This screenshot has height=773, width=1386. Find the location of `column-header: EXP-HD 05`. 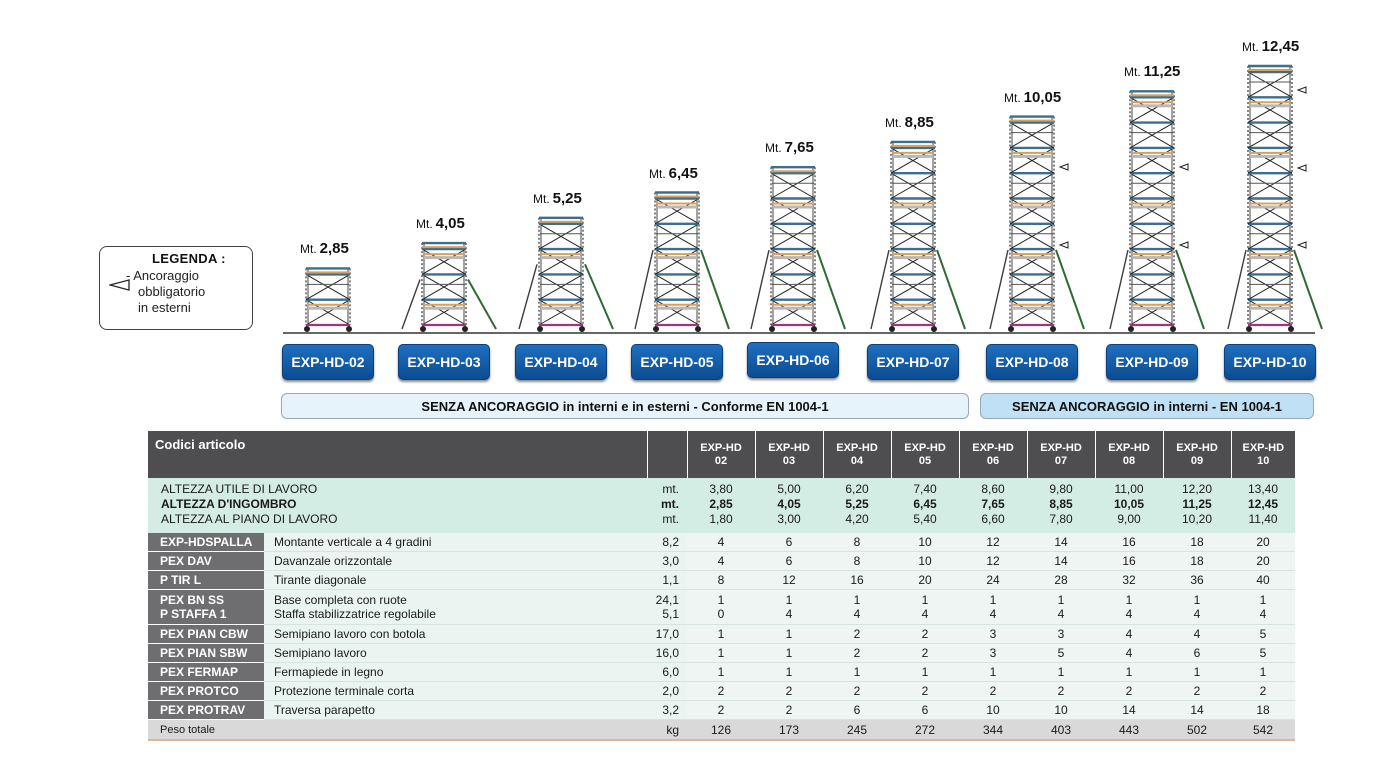

column-header: EXP-HD 05 is located at coordinates (925, 454).